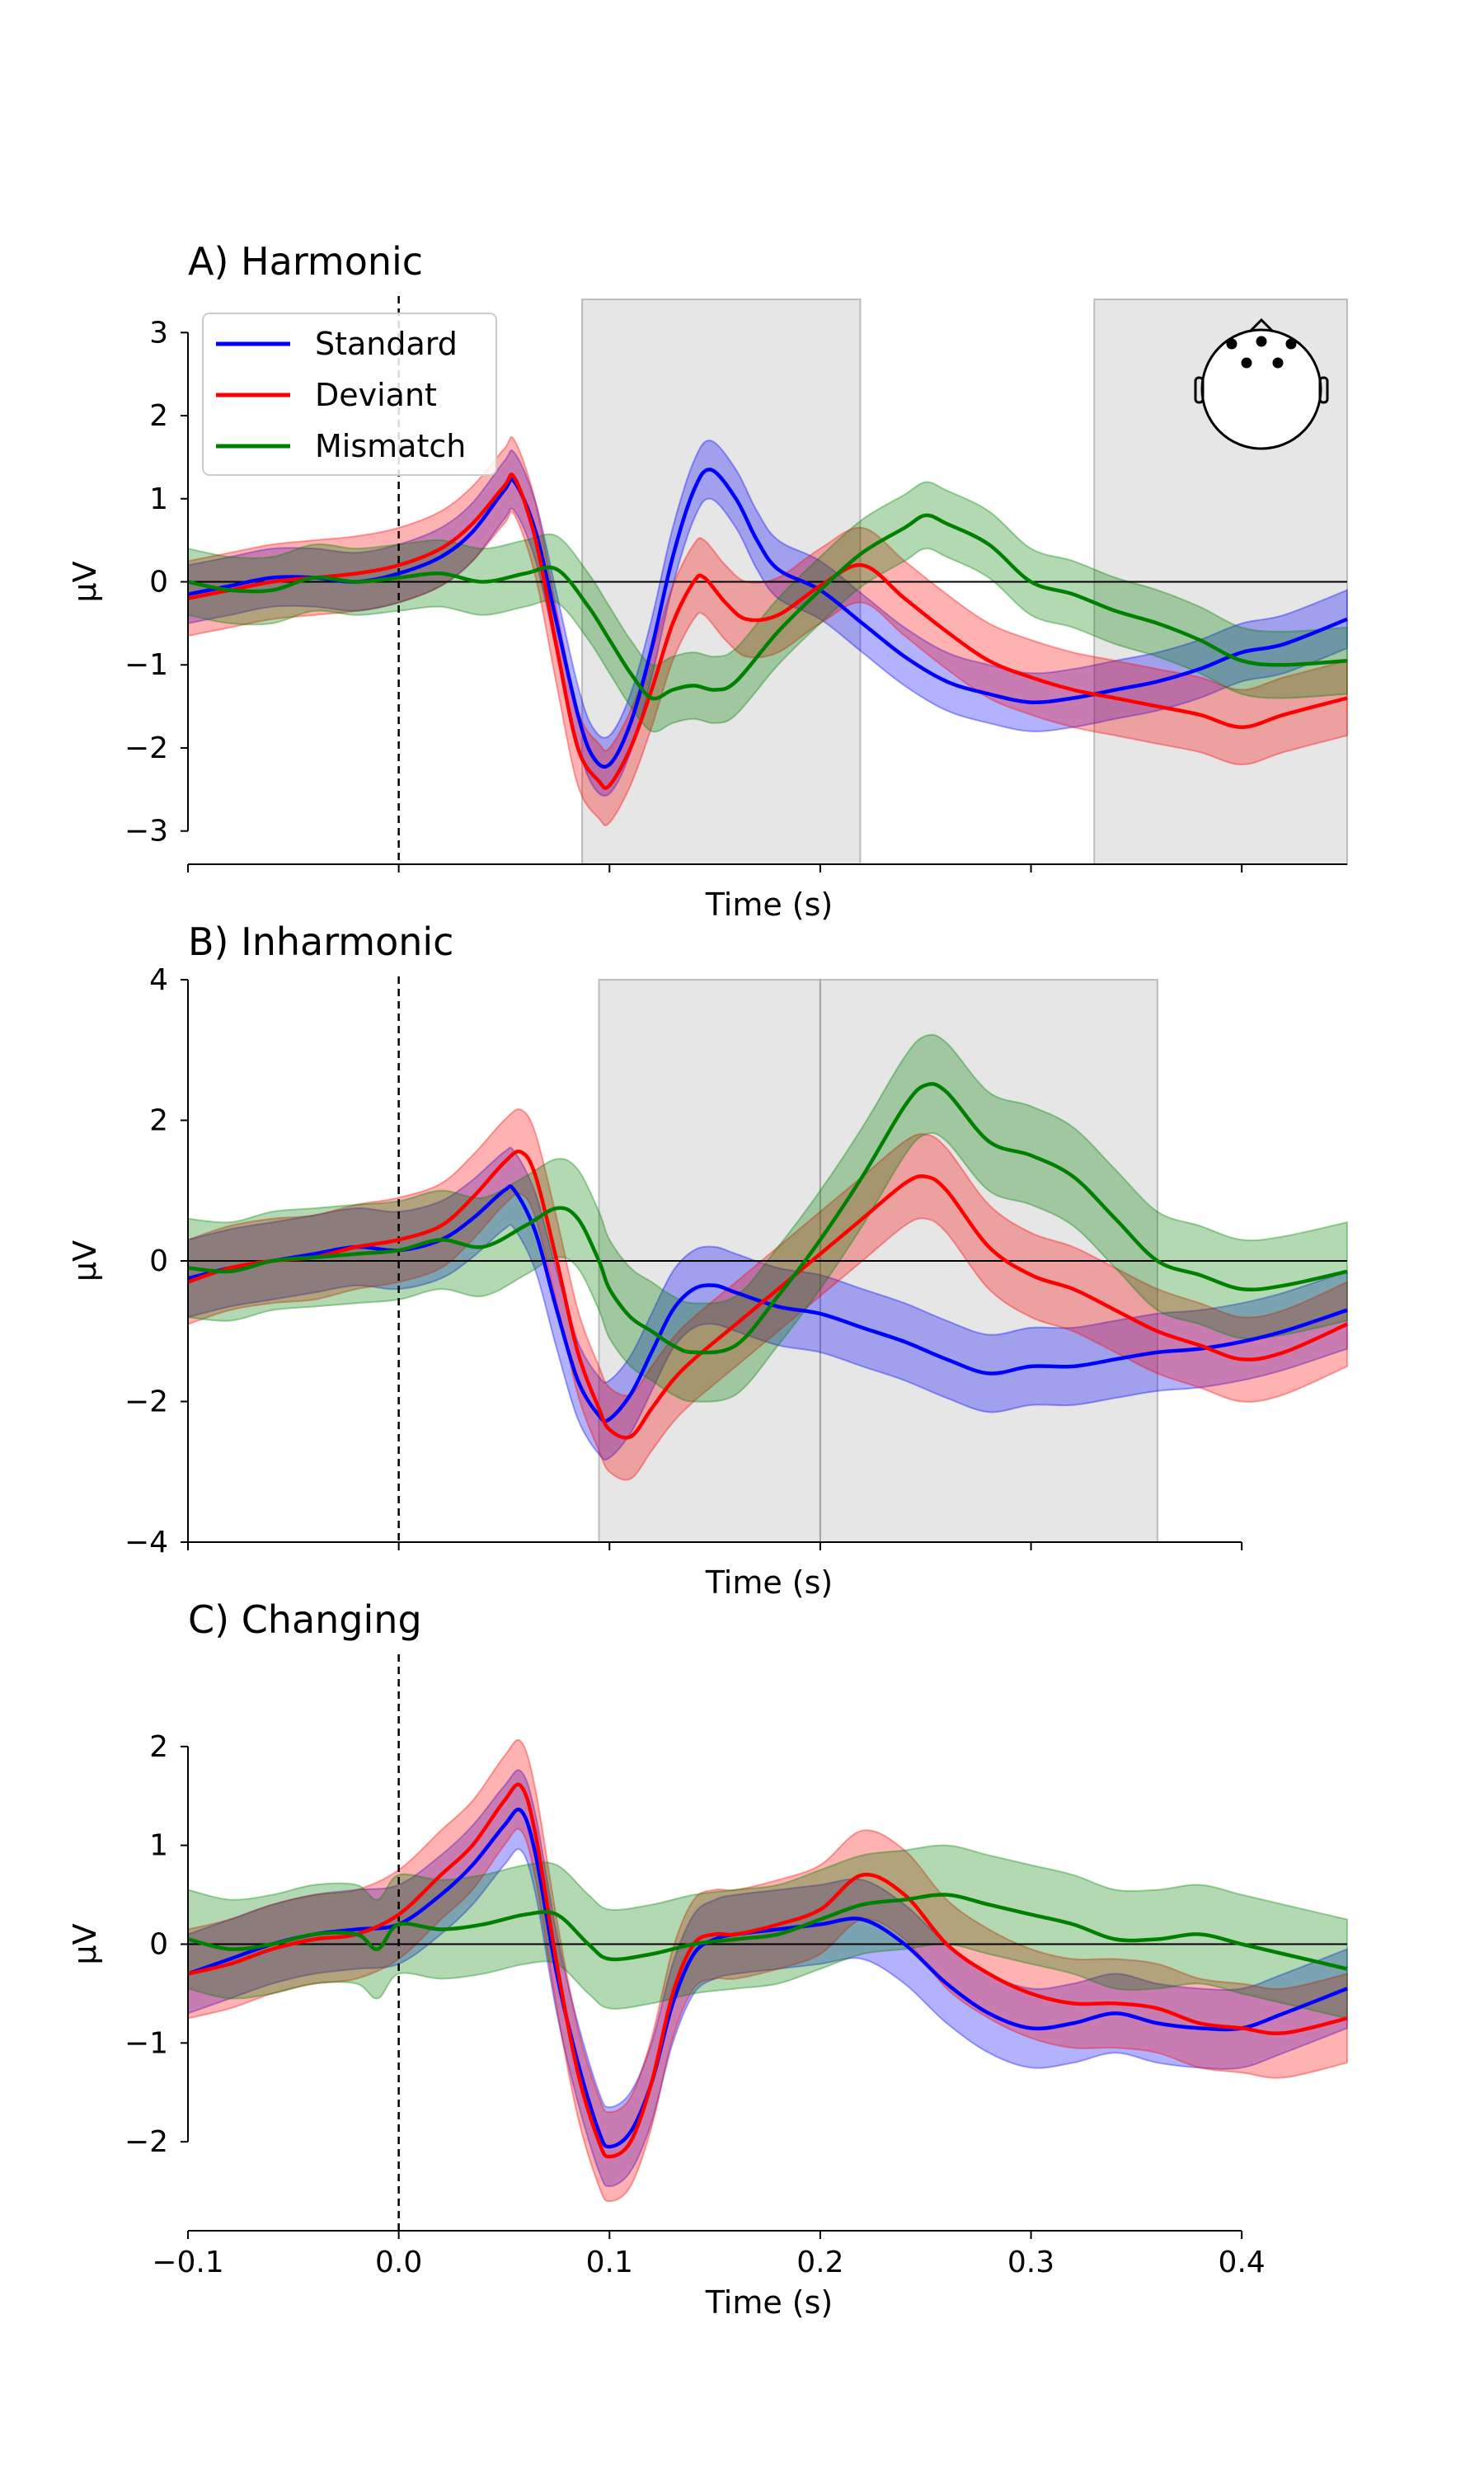 This screenshot has height=2474, width=1484. I want to click on panel-title-inharmonic: B) Inharmonic, so click(320, 942).